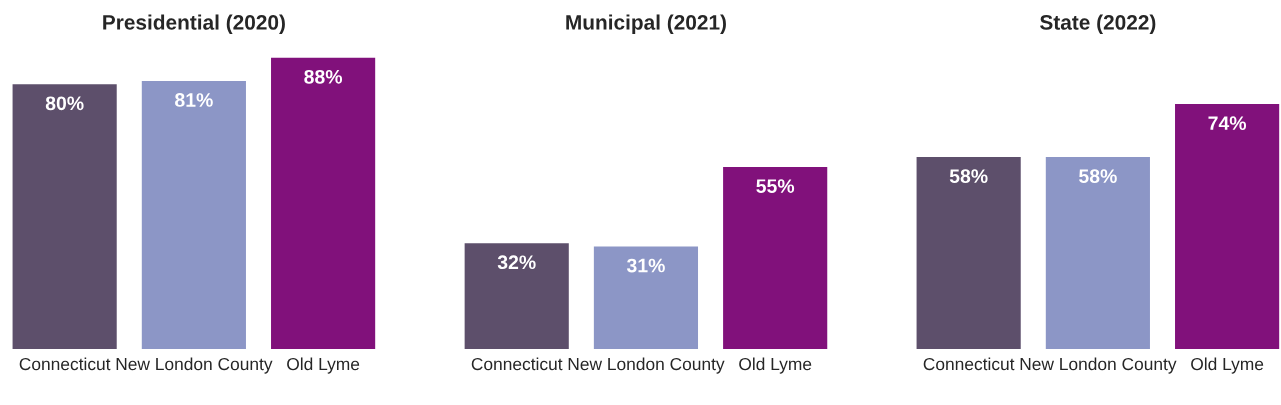 The width and height of the screenshot is (1281, 405). What do you see at coordinates (645, 265) in the screenshot?
I see `data-label: 31%` at bounding box center [645, 265].